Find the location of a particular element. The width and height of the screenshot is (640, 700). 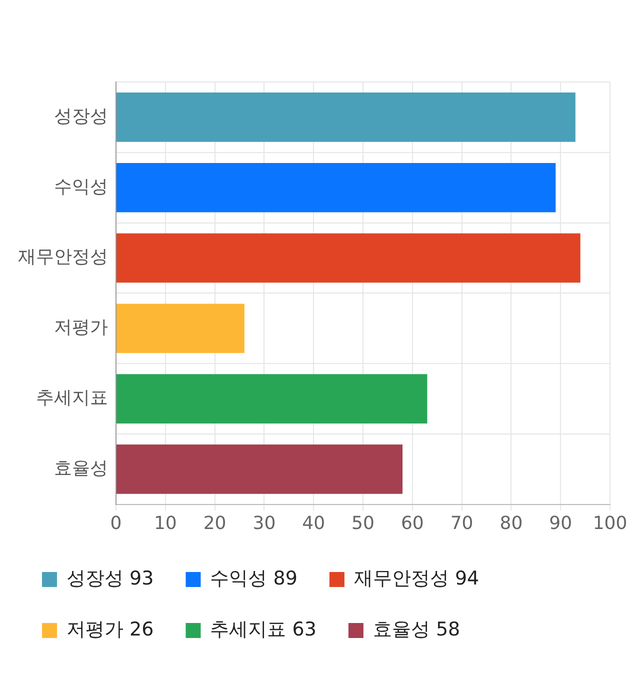

legend-label: 저평가 26 is located at coordinates (110, 629).